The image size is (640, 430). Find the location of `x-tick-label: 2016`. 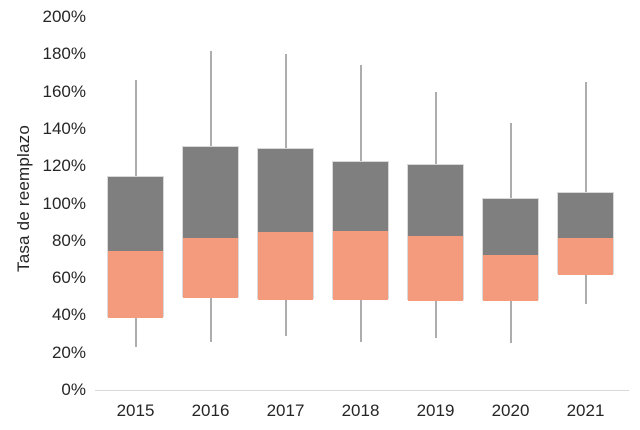

x-tick-label: 2016 is located at coordinates (210, 410).